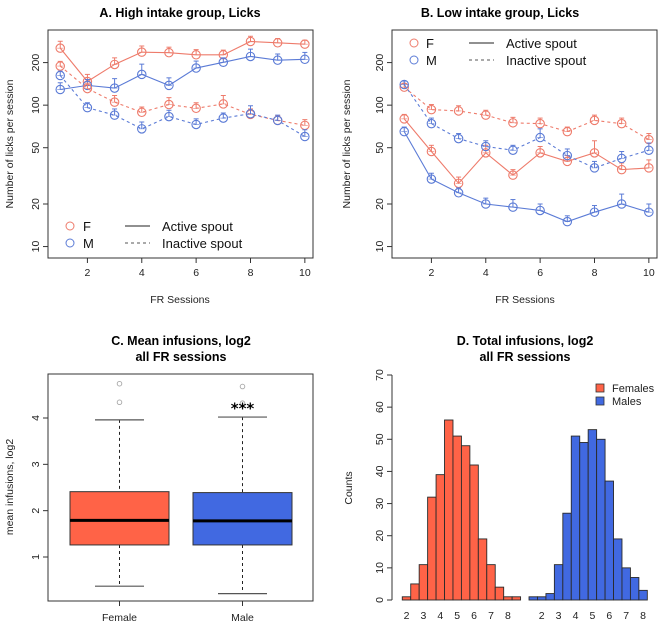 The width and height of the screenshot is (658, 625). Describe the element at coordinates (627, 402) in the screenshot. I see `legend-males-label: Males` at that location.